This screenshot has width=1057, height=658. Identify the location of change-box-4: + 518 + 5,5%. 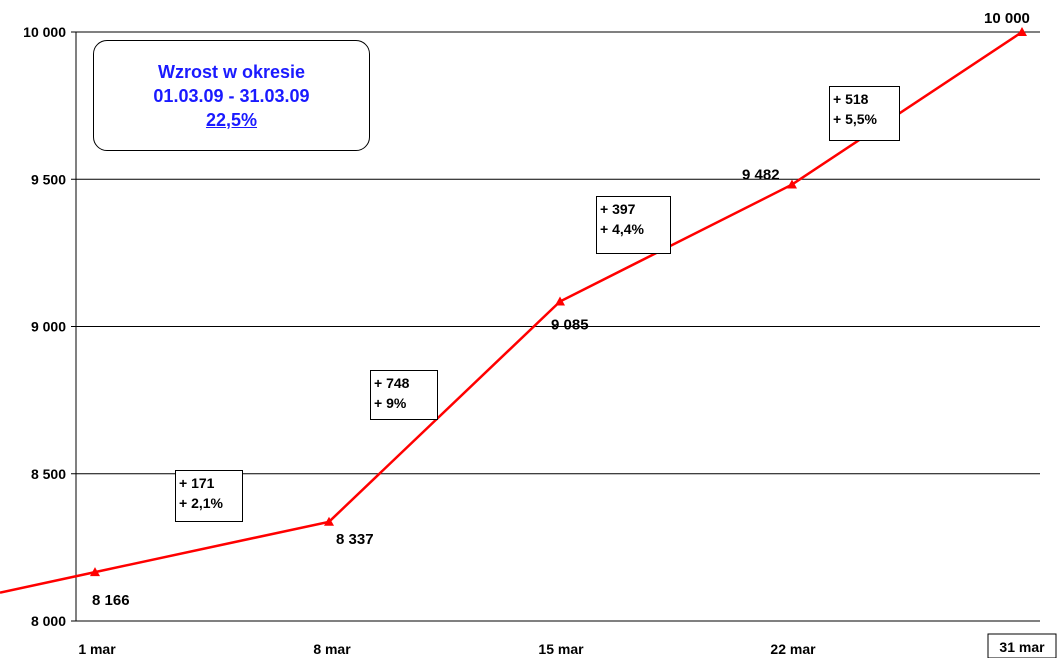
(864, 113).